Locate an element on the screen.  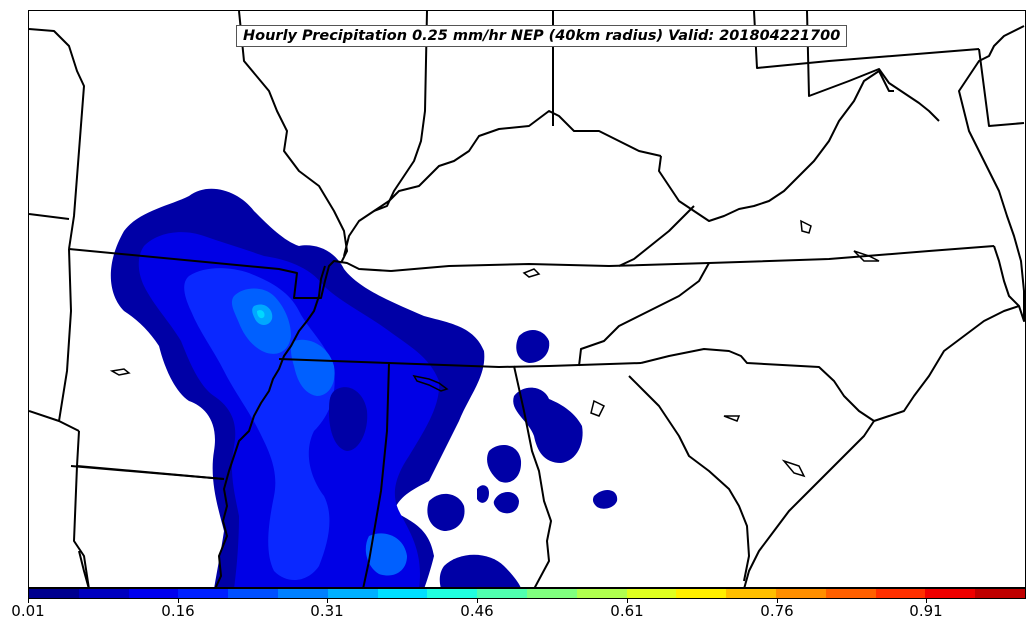
border-ga-sc is located at coordinates (689, 478).